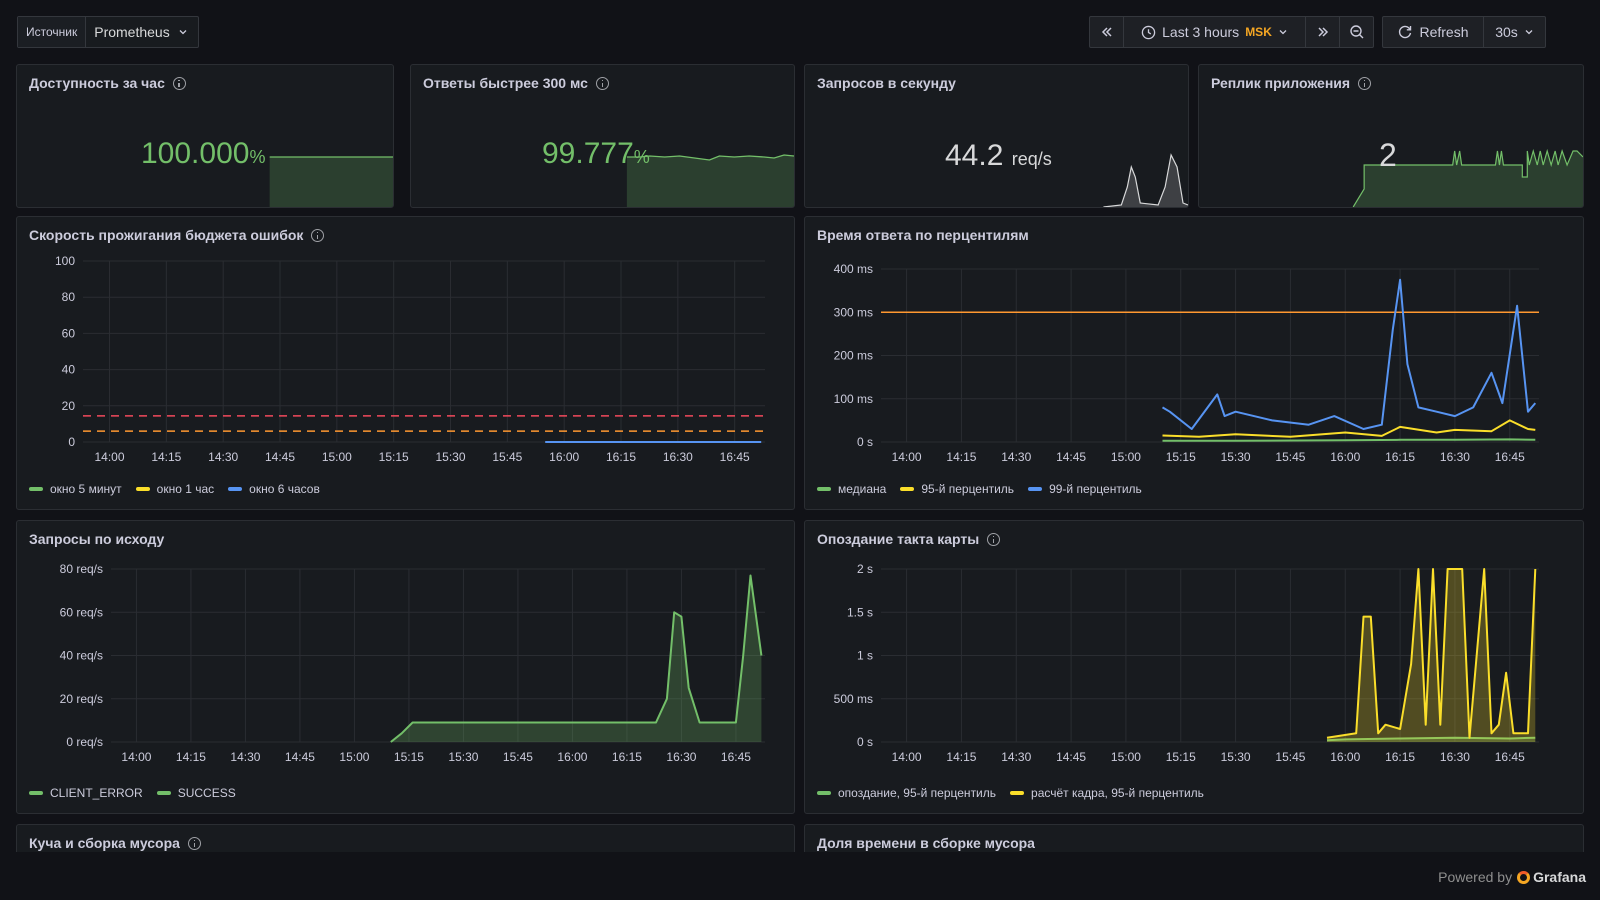  Describe the element at coordinates (1323, 32) in the screenshot. I see `time-shift-forward-button` at that location.